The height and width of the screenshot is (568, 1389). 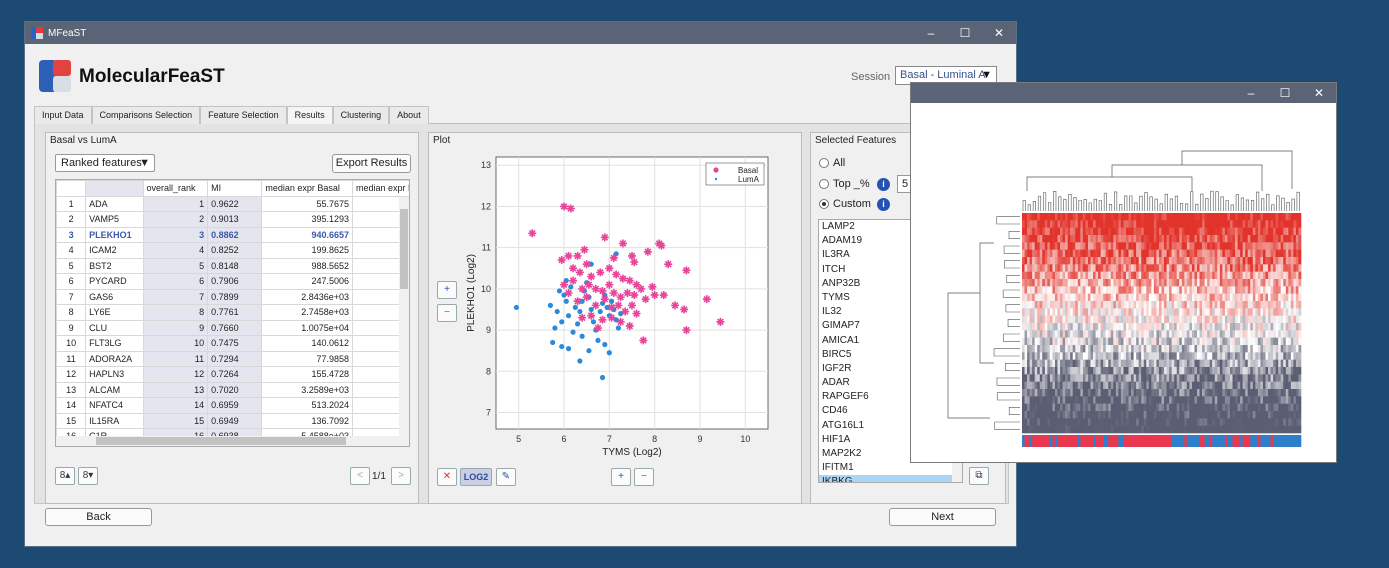 I want to click on gene-list-item: ITCH, so click(x=834, y=269).